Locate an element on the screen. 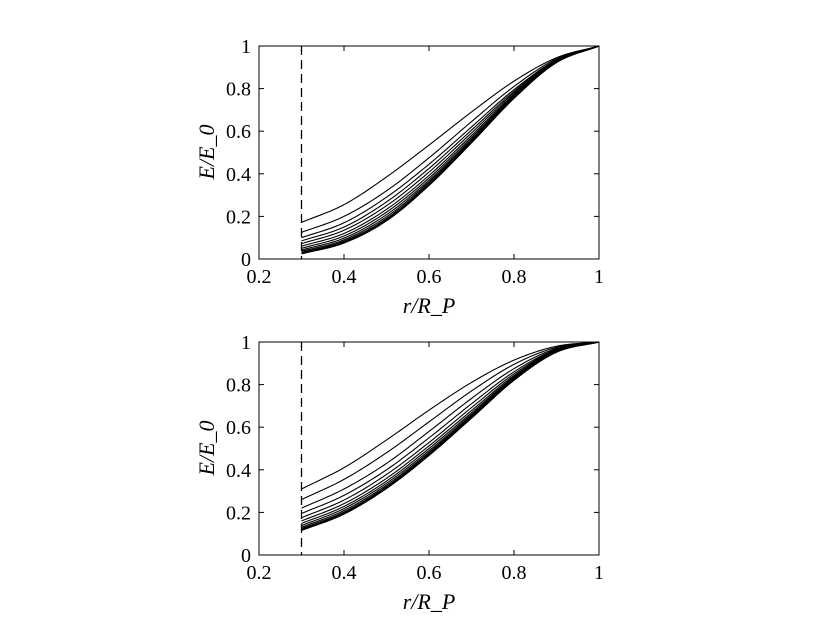 This screenshot has height=630, width=830. y-axis-label-top: E/E_0 is located at coordinates (206, 153).